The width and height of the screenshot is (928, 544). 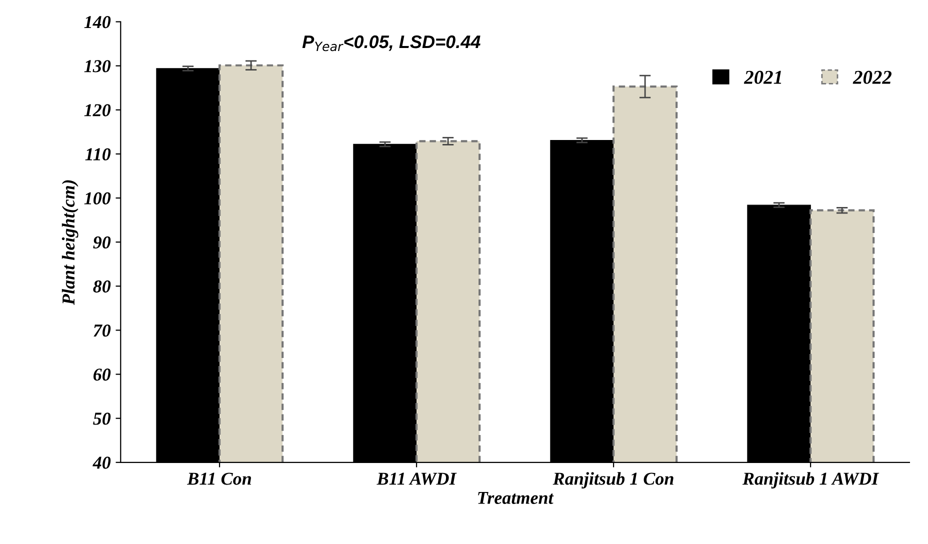 What do you see at coordinates (613, 480) in the screenshot?
I see `x-tick-label: Ranjitsub 1 Con` at bounding box center [613, 480].